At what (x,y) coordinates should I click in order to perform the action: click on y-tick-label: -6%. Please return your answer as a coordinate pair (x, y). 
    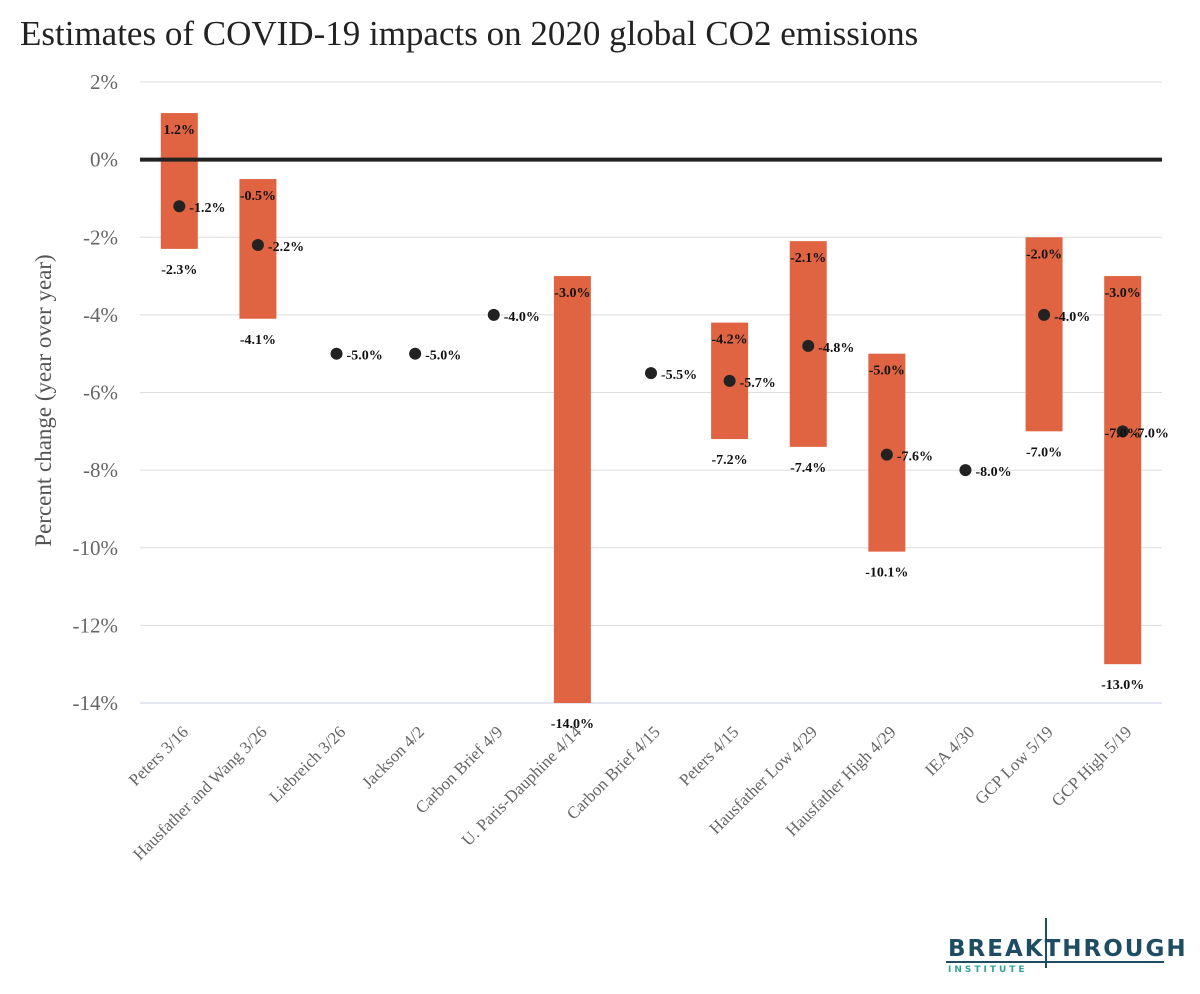
    Looking at the image, I should click on (100, 393).